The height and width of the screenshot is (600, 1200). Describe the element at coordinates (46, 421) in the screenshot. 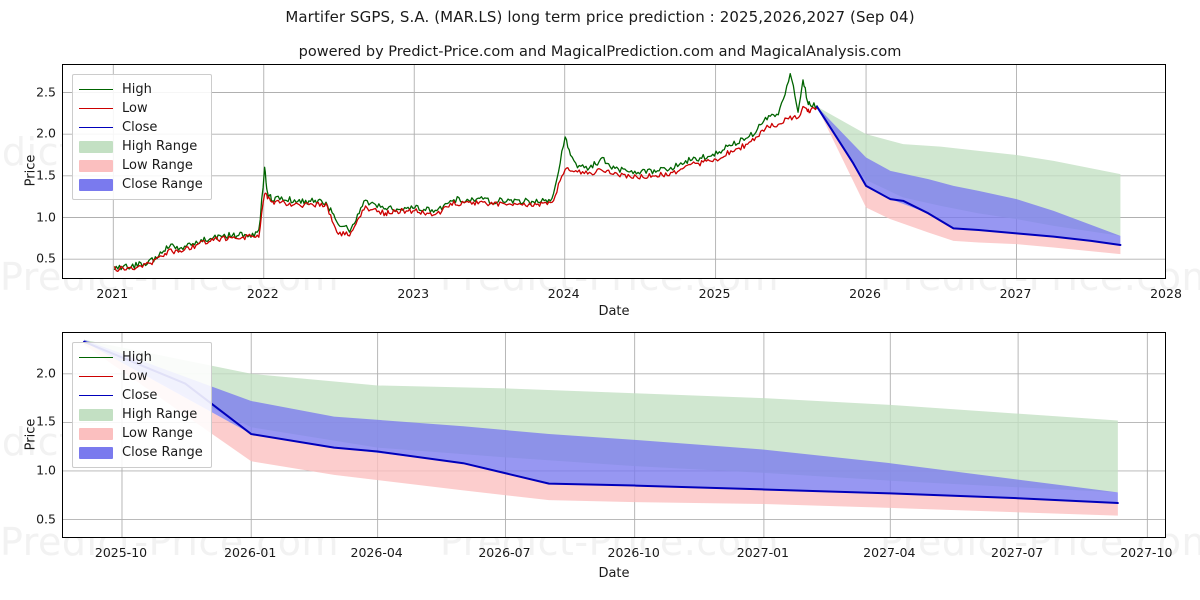

I see `bottom-chart-y-tick-label: 1.5` at that location.